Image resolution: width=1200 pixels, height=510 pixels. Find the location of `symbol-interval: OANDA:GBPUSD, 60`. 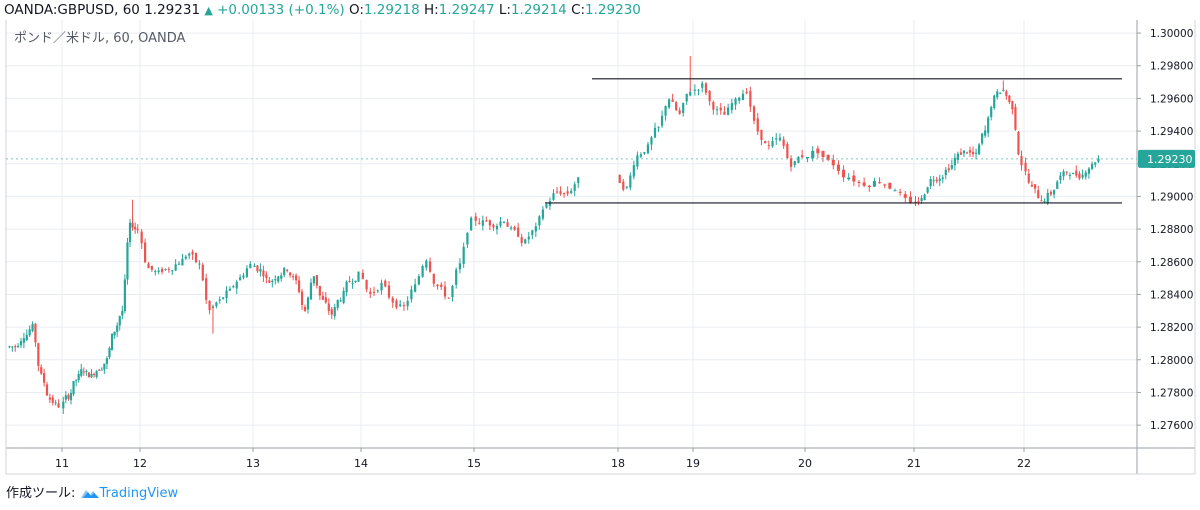

symbol-interval: OANDA:GBPUSD, 60 is located at coordinates (72, 10).